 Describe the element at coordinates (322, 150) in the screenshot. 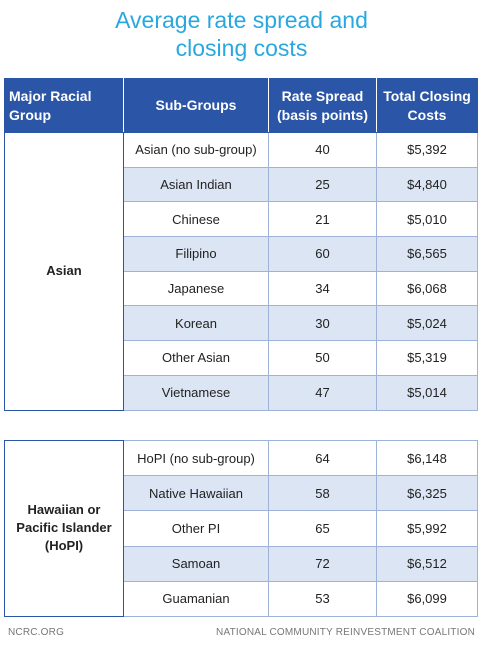

I see `rate-spread: 40` at that location.